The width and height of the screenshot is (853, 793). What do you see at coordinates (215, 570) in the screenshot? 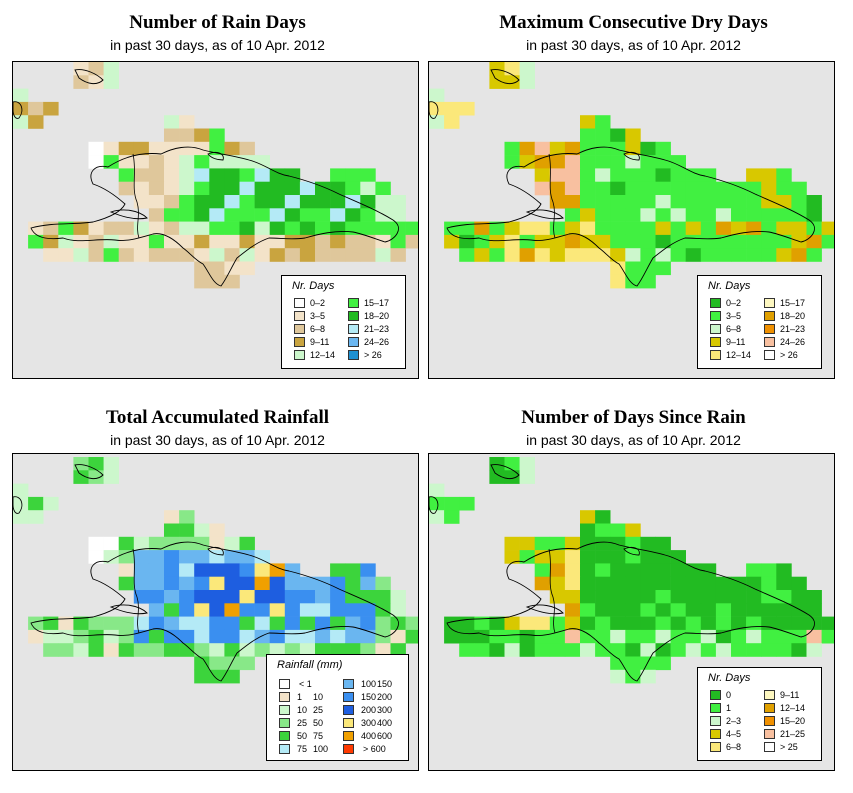
I see `hispaniola-map` at bounding box center [215, 570].